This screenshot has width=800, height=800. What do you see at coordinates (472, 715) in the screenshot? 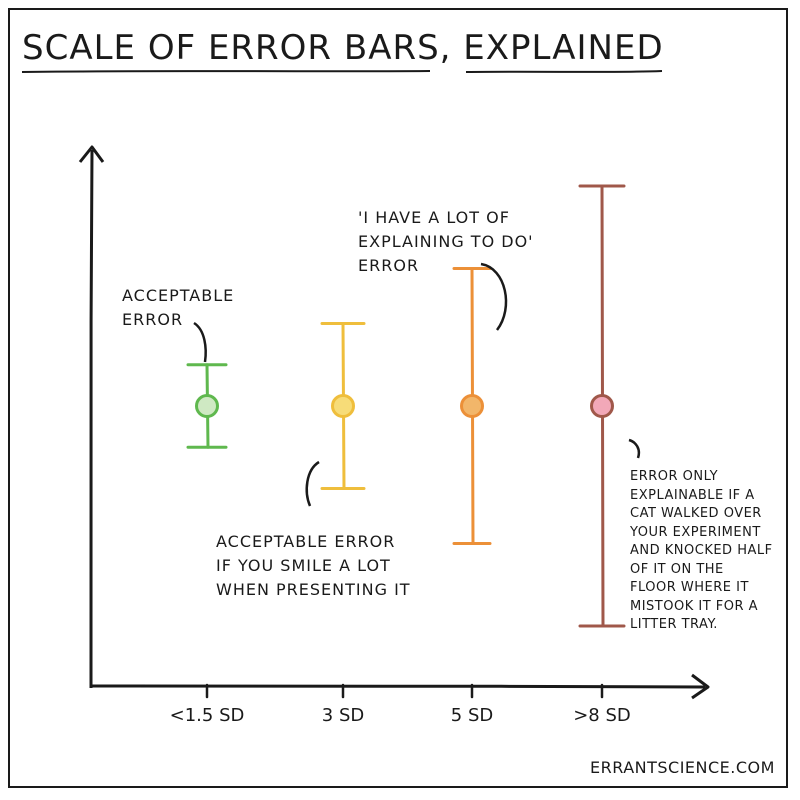
I see `x-tick-label: 5 SD` at bounding box center [472, 715].